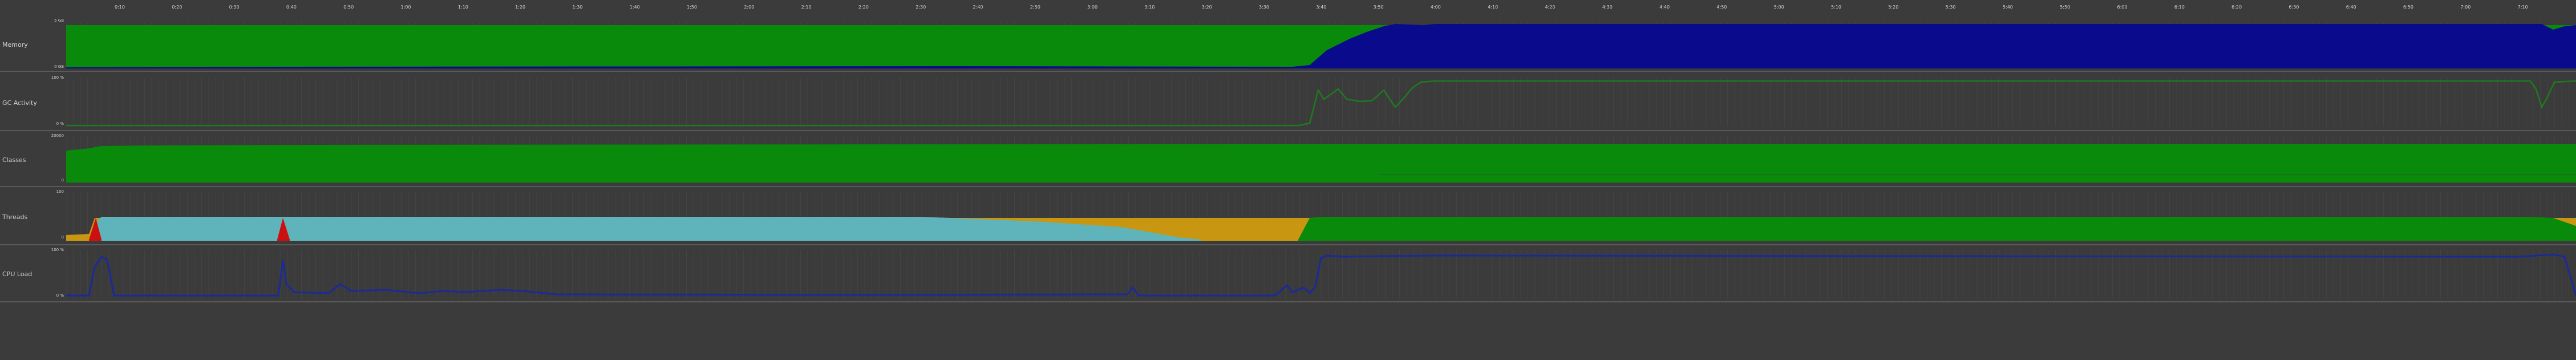 The width and height of the screenshot is (2576, 360). Describe the element at coordinates (1937, 229) in the screenshot. I see `threads-runnable-area` at that location.